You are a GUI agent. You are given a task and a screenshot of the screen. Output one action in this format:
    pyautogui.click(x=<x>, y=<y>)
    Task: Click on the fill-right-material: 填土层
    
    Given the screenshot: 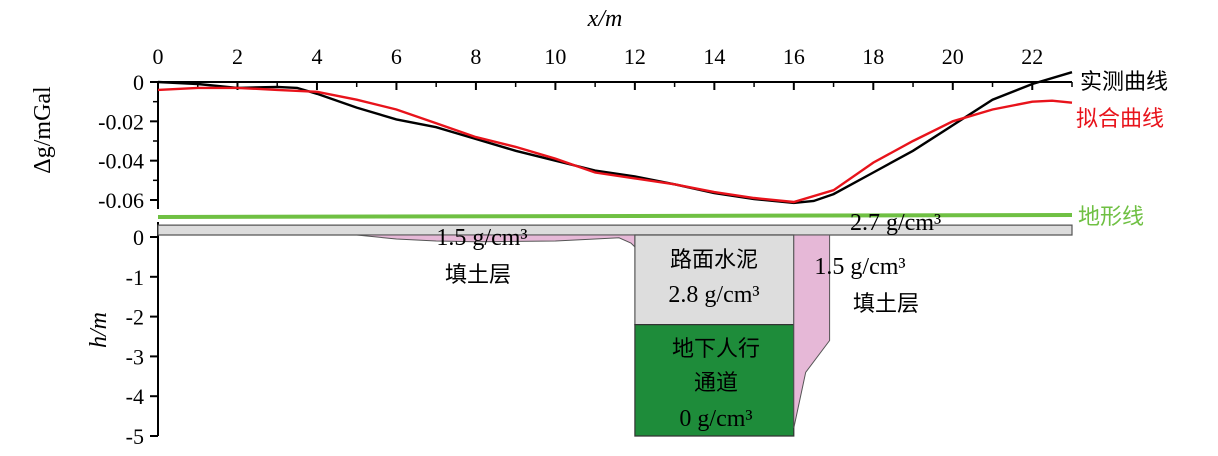 What is the action you would take?
    pyautogui.click(x=886, y=304)
    